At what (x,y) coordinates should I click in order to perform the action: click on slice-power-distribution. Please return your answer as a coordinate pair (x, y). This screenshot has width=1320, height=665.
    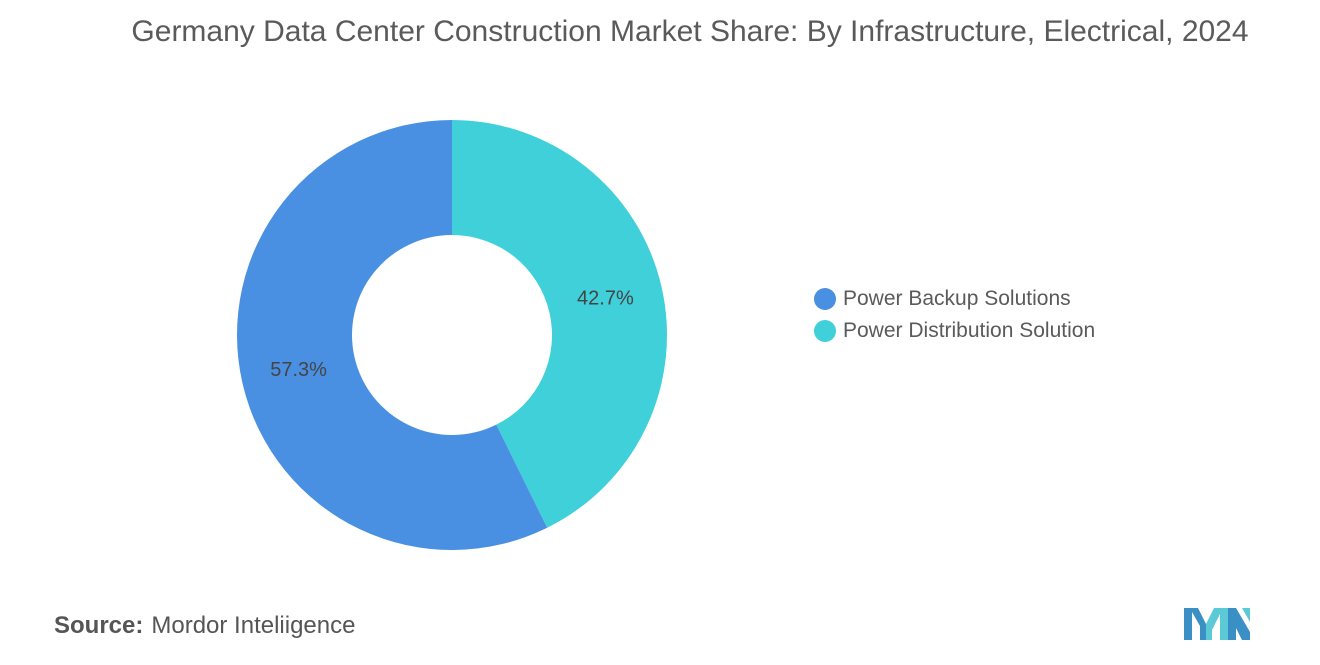
    Looking at the image, I should click on (559, 324).